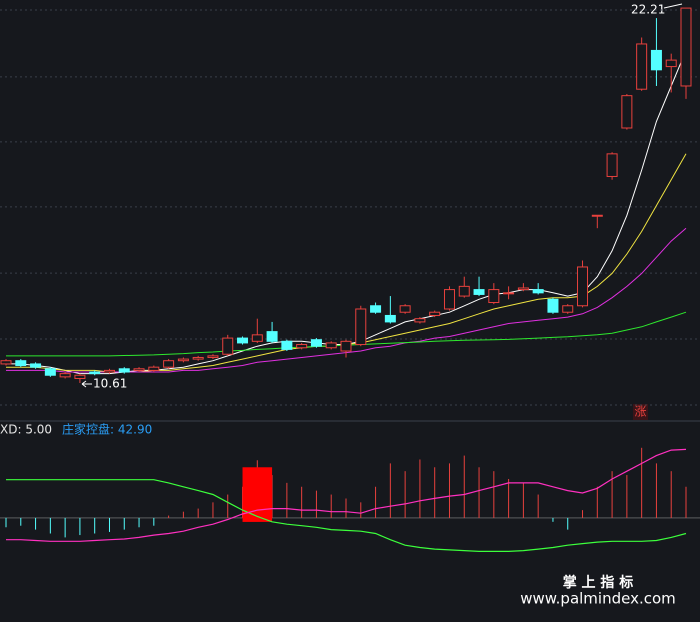 The width and height of the screenshot is (700, 622). What do you see at coordinates (648, 10) in the screenshot?
I see `max-label: 22.21` at bounding box center [648, 10].